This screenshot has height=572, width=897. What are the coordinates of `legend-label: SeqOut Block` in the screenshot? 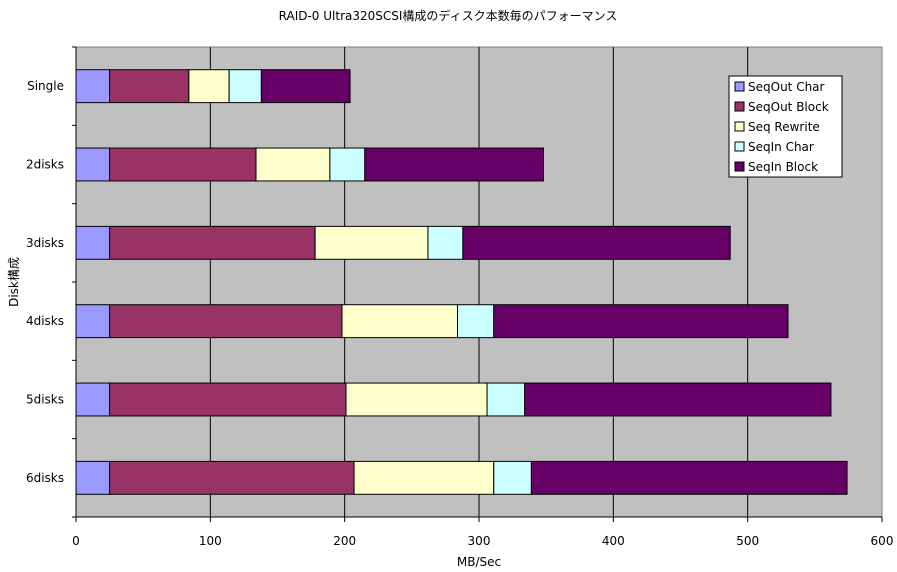 It's located at (788, 107).